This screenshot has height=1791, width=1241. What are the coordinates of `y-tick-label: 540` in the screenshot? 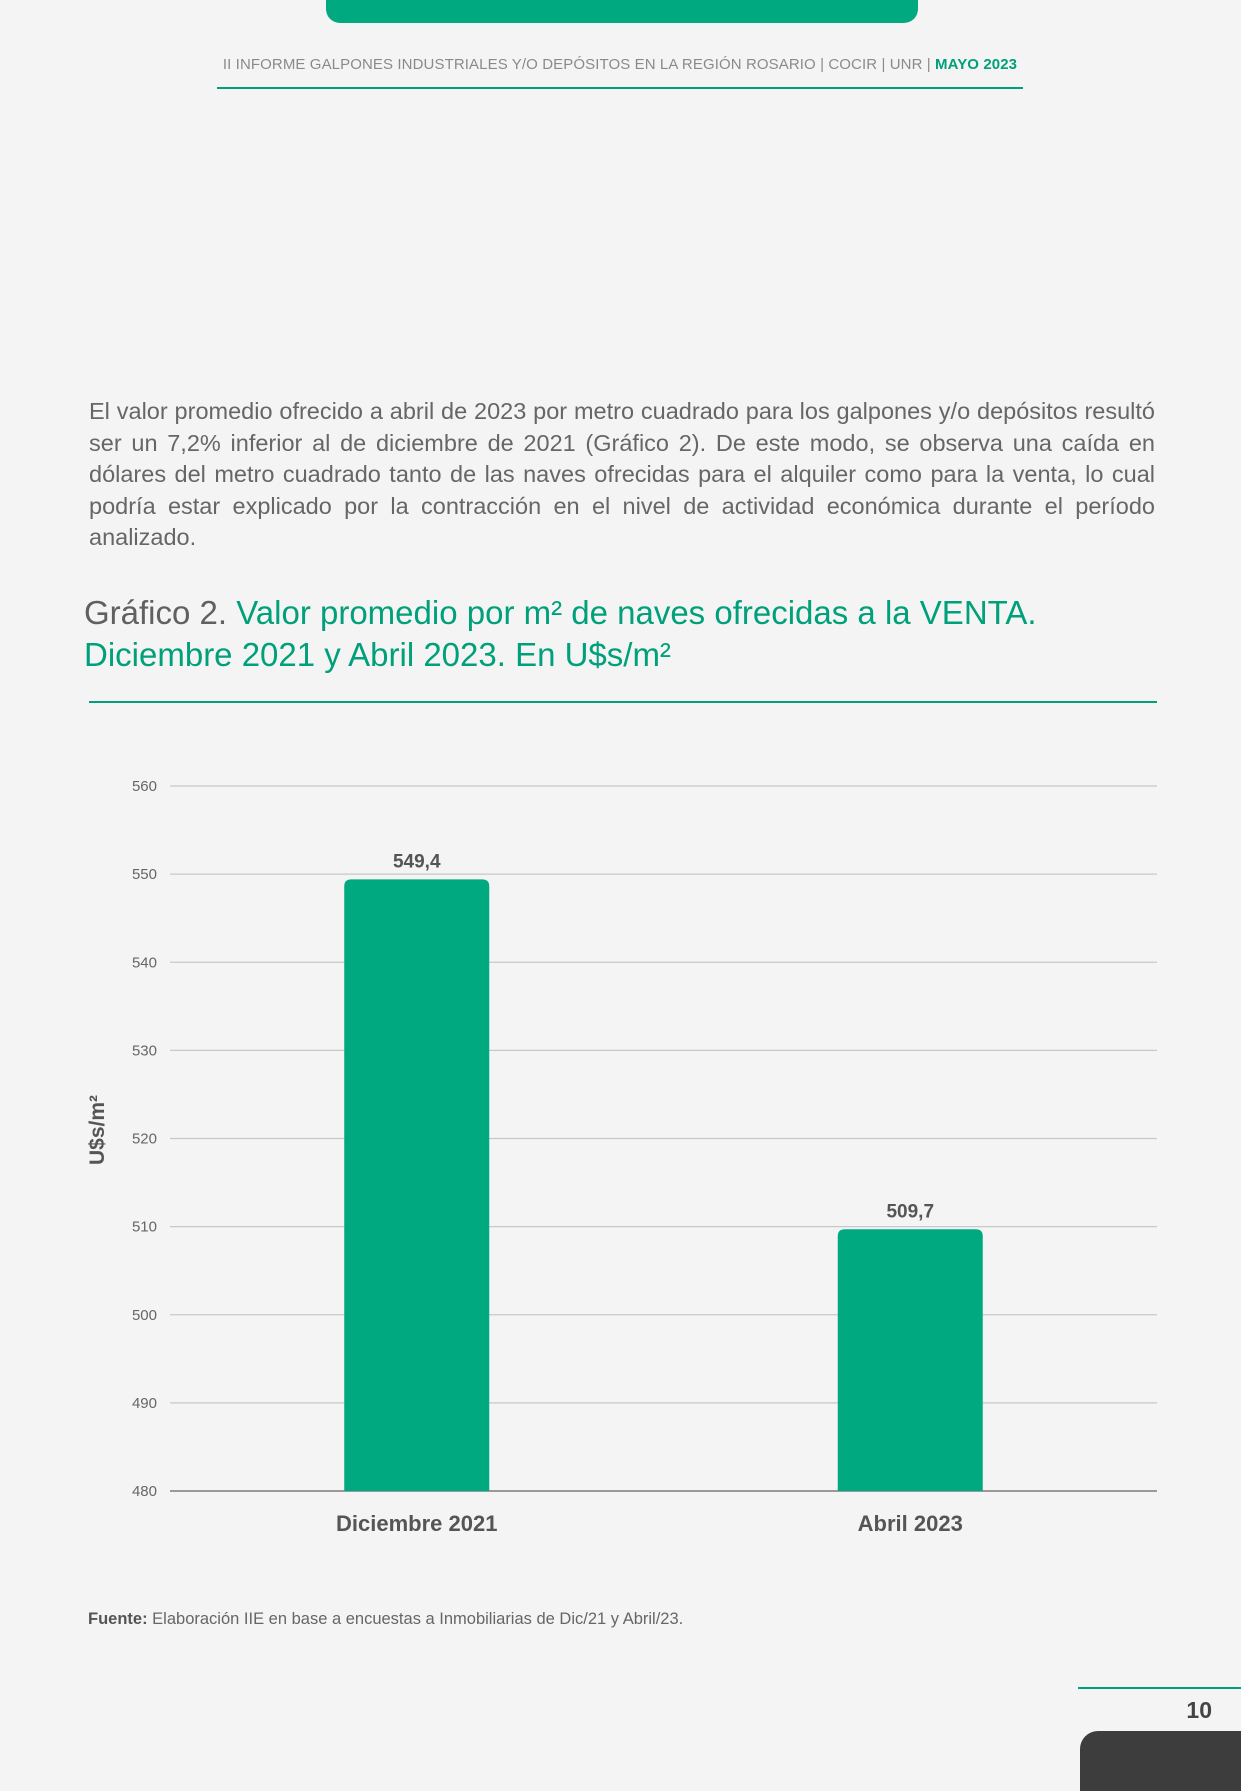 It's located at (144, 962).